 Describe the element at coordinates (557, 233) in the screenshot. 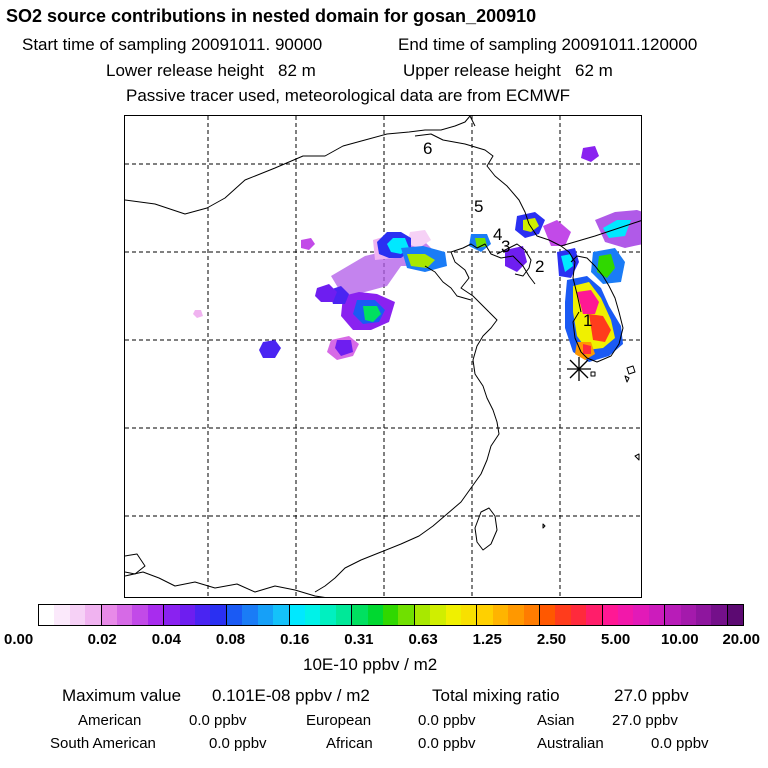

I see `plume-liaoning` at that location.